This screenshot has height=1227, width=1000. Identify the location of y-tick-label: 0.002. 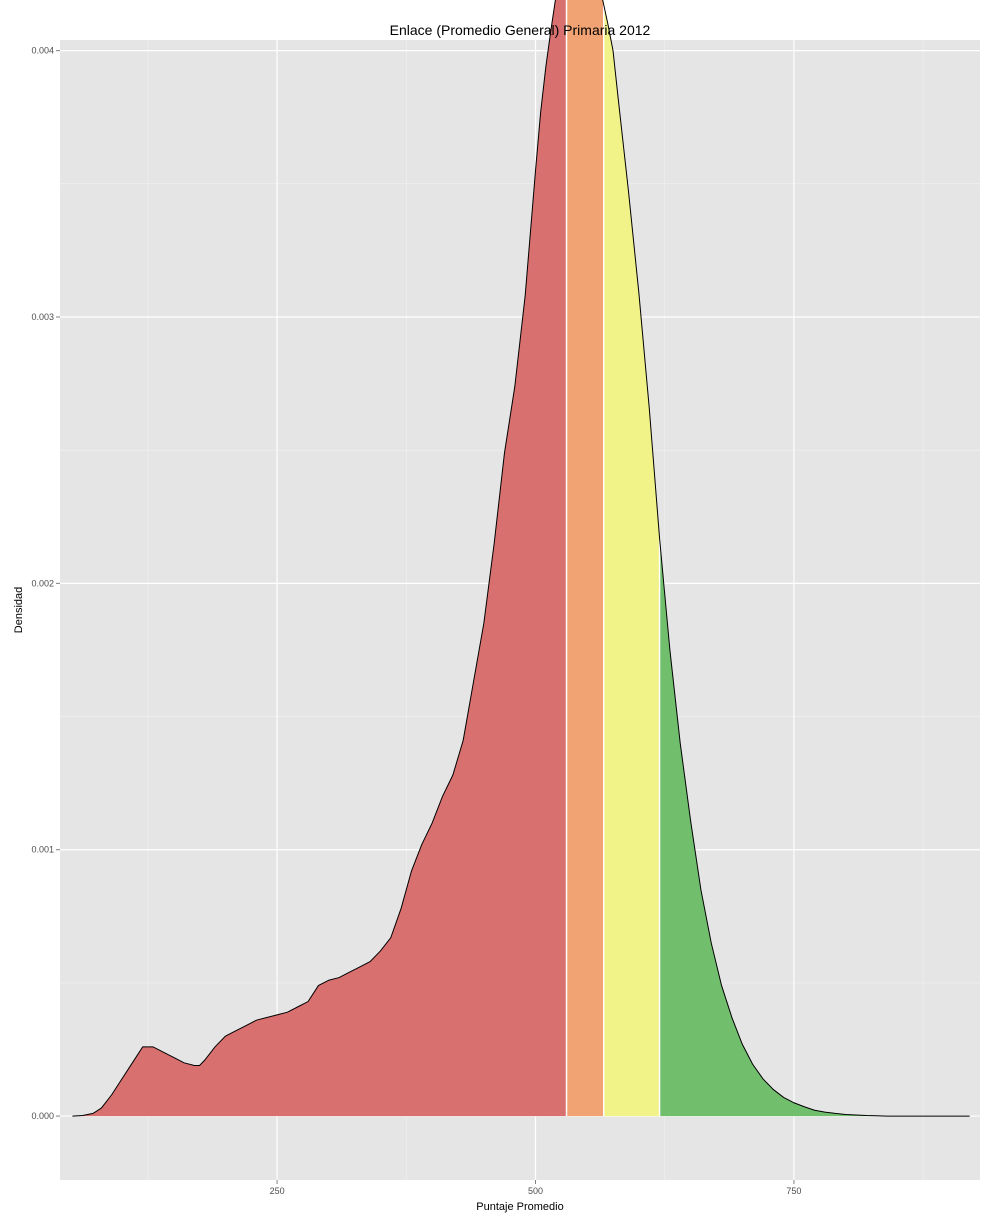
(42, 583).